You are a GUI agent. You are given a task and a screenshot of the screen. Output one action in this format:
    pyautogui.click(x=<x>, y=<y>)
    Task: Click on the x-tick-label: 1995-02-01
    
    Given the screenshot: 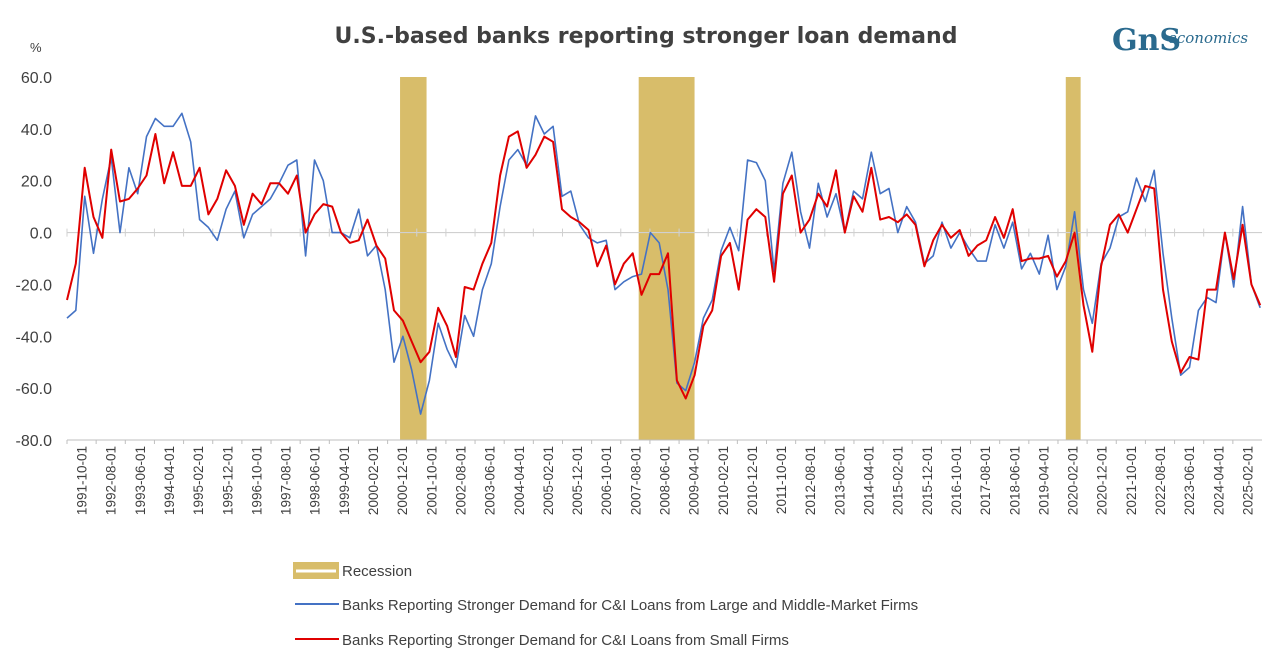 What is the action you would take?
    pyautogui.click(x=198, y=480)
    